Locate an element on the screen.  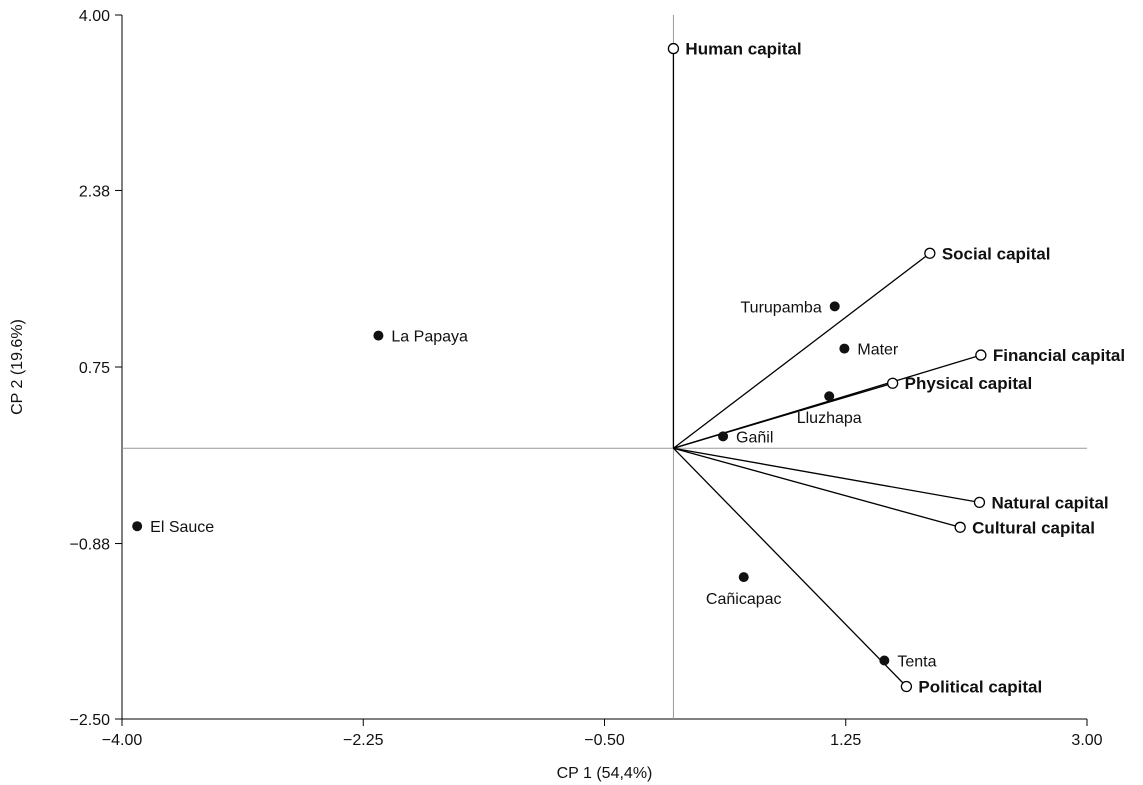
y-tick-label: −0.88 is located at coordinates (90, 545).